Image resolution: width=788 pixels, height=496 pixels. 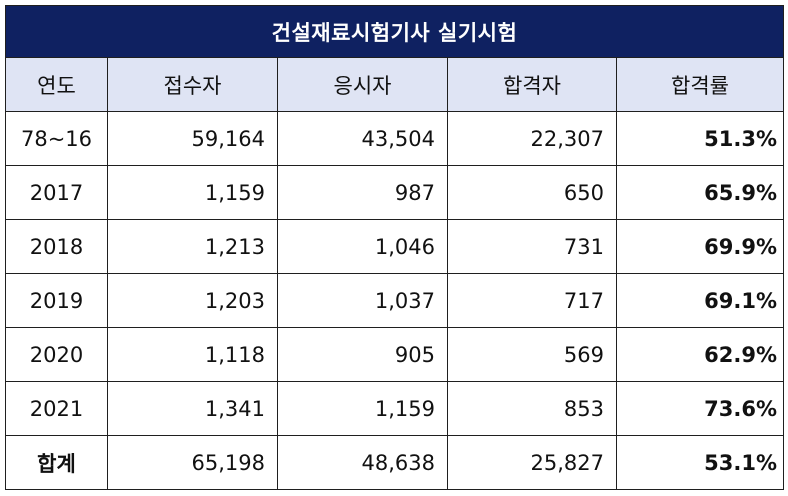 I want to click on header-applicants: 접수자, so click(x=192, y=84).